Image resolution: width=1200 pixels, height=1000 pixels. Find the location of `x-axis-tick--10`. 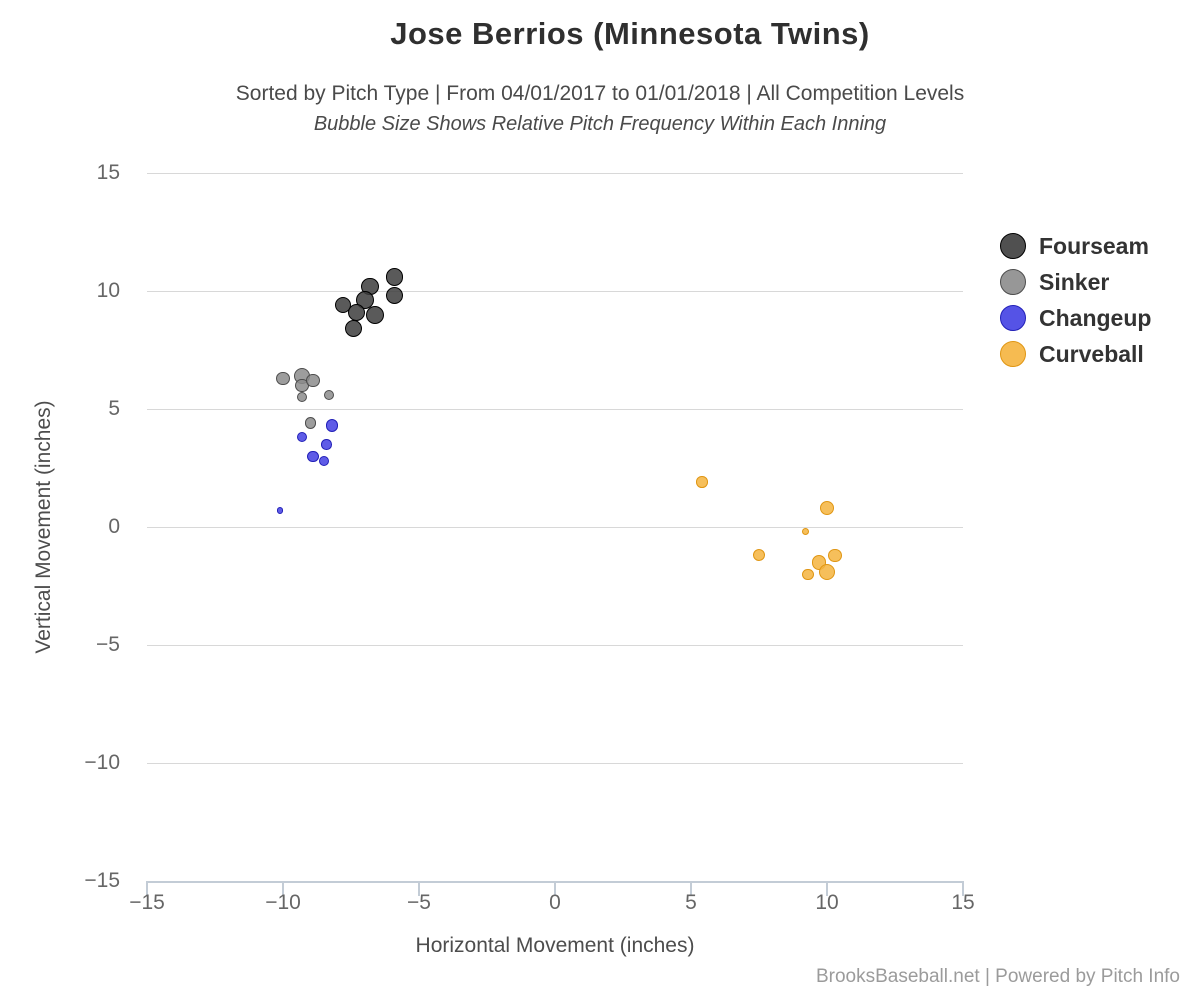

x-axis-tick--10 is located at coordinates (283, 888).